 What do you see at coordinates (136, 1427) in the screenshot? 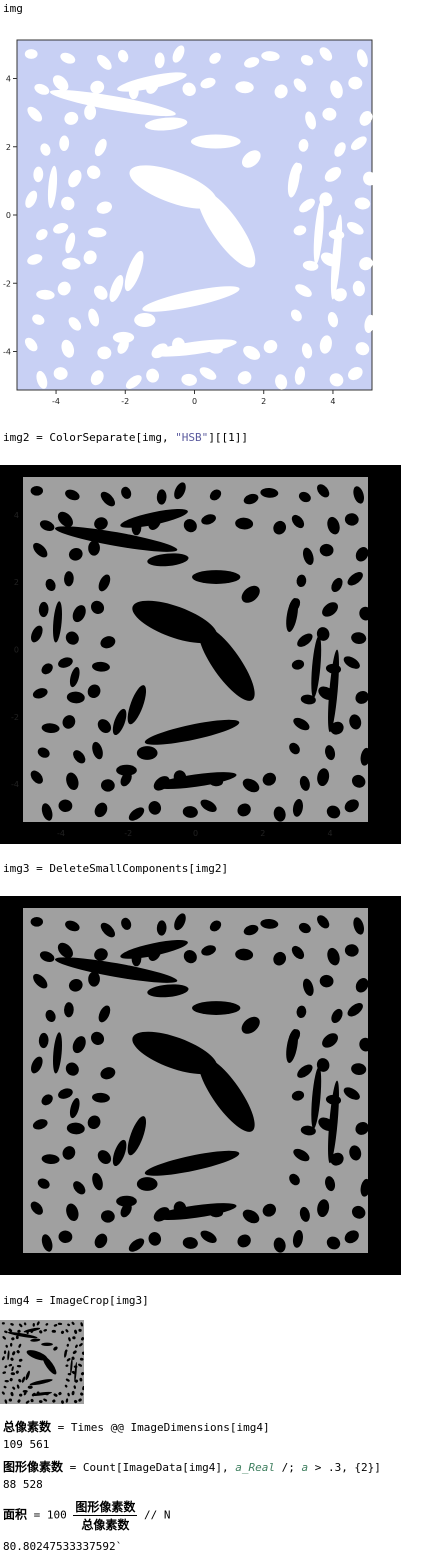
I see `input-total-pixels: 总像素数 = Times @@ ImageDimensions[img4]` at bounding box center [136, 1427].